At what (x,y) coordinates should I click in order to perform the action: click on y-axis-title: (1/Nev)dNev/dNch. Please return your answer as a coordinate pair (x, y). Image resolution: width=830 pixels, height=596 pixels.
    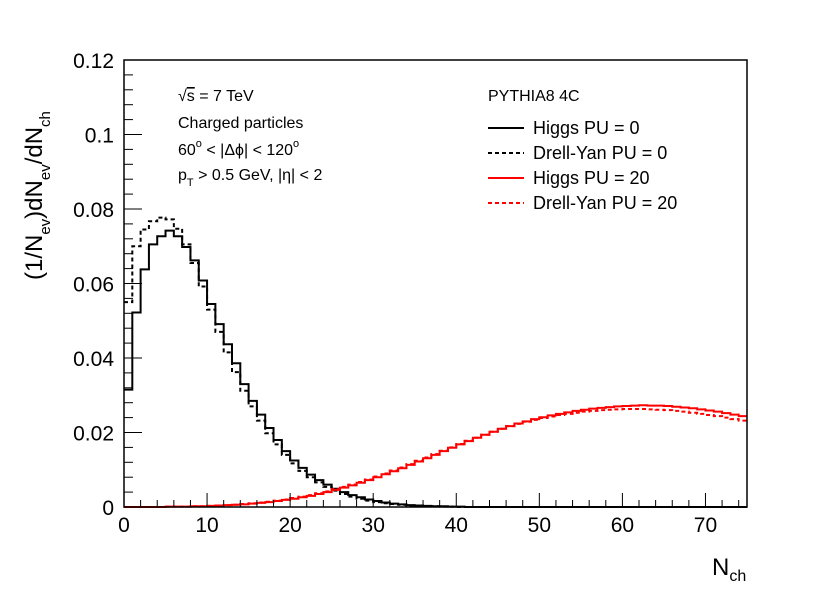
    Looking at the image, I should click on (37, 195).